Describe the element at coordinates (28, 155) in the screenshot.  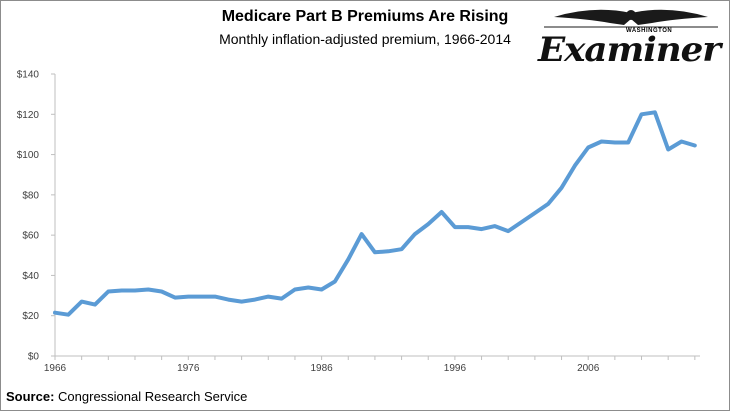
I see `y-tick-label: $100` at that location.